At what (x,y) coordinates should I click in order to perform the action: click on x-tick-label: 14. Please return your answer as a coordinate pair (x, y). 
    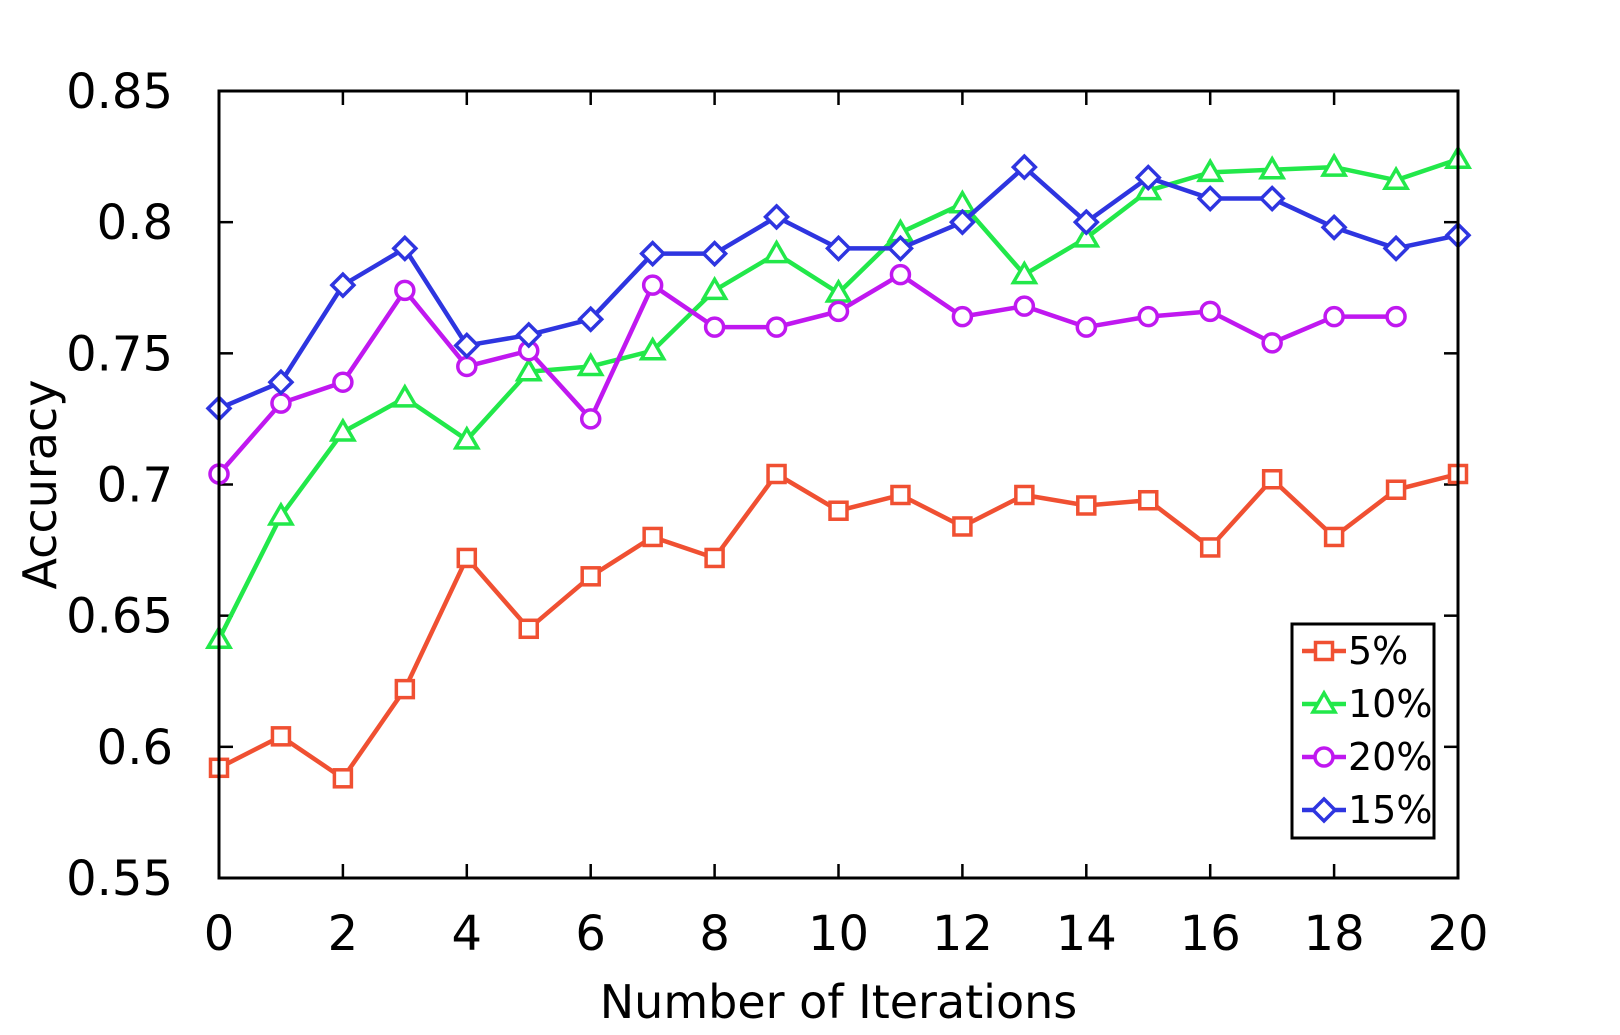
    Looking at the image, I should click on (1086, 934).